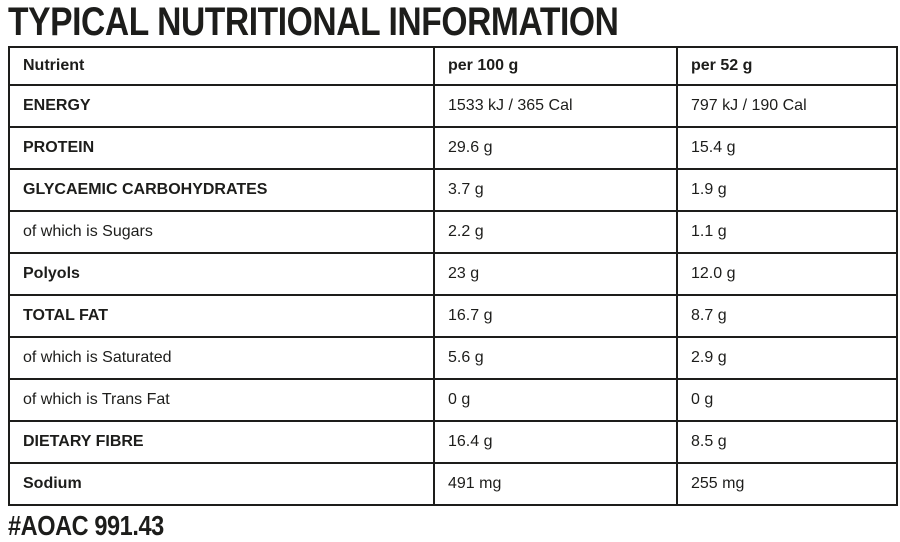 The width and height of the screenshot is (900, 542). What do you see at coordinates (221, 106) in the screenshot?
I see `nutrient-name-cell: ENERGY` at bounding box center [221, 106].